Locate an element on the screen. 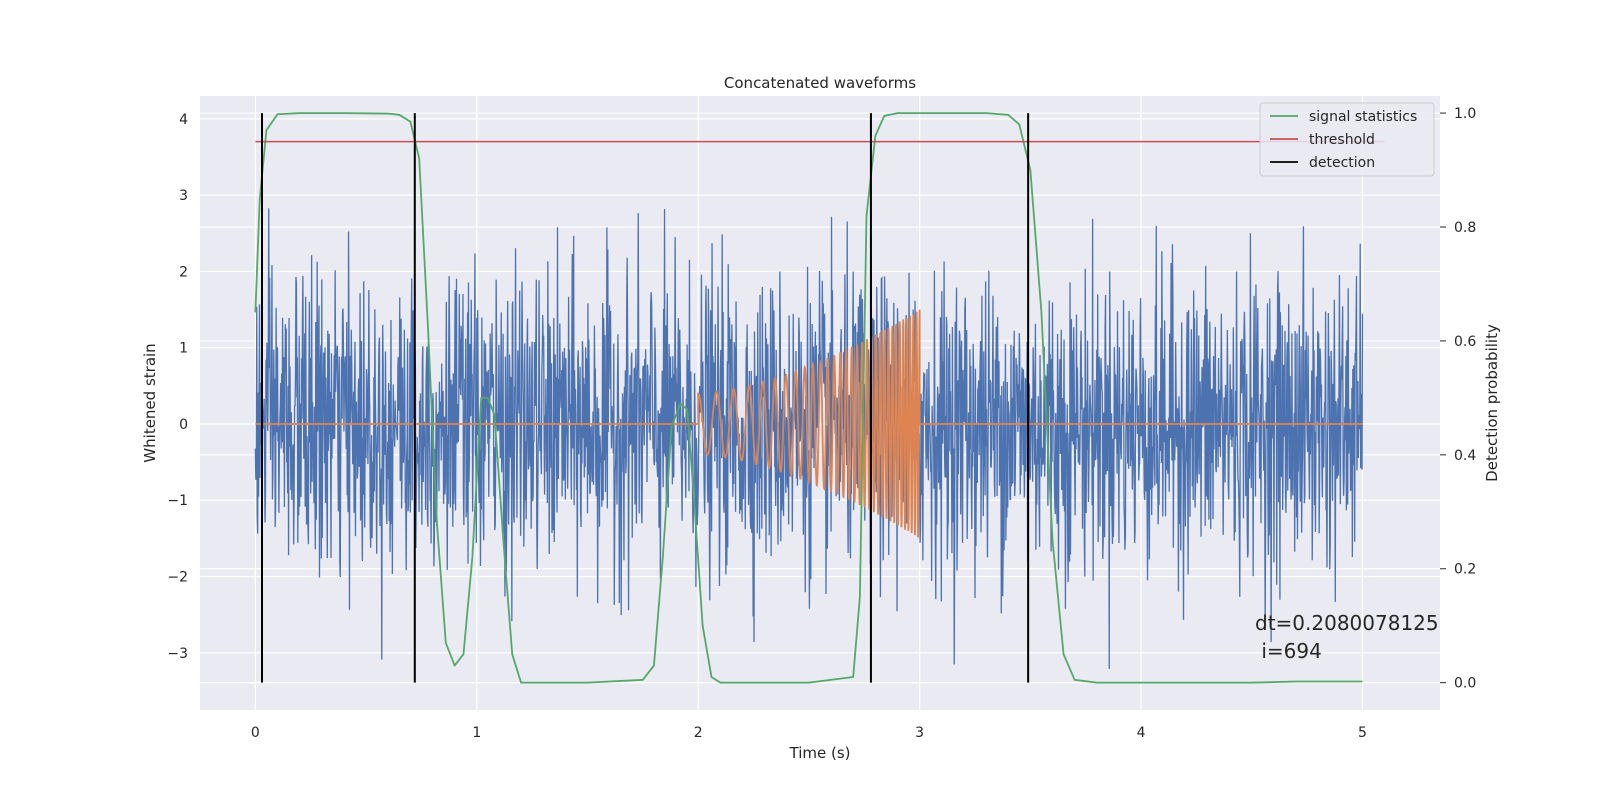 The image size is (1600, 800). y-tick-label: −3 is located at coordinates (177, 654).